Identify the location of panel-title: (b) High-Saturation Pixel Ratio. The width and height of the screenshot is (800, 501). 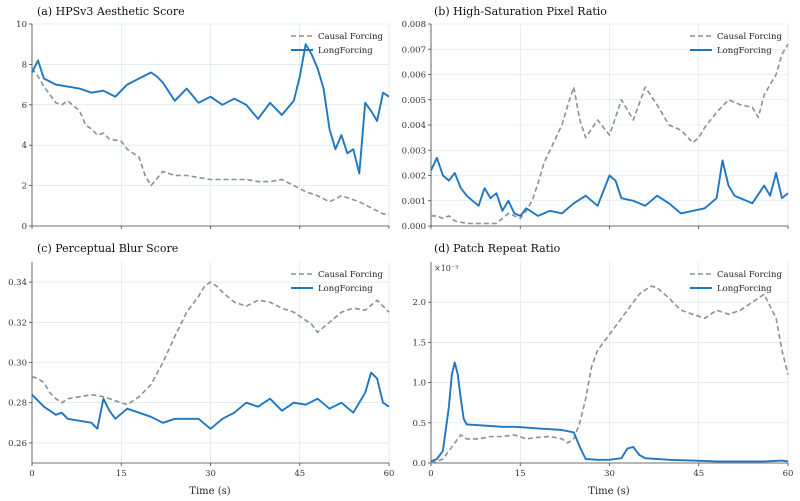
(520, 11).